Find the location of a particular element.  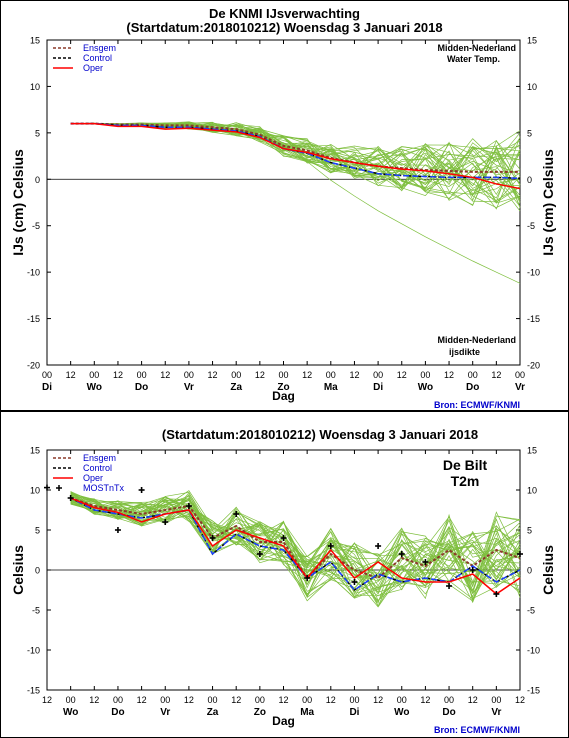

series-oper-line is located at coordinates (295, 546).